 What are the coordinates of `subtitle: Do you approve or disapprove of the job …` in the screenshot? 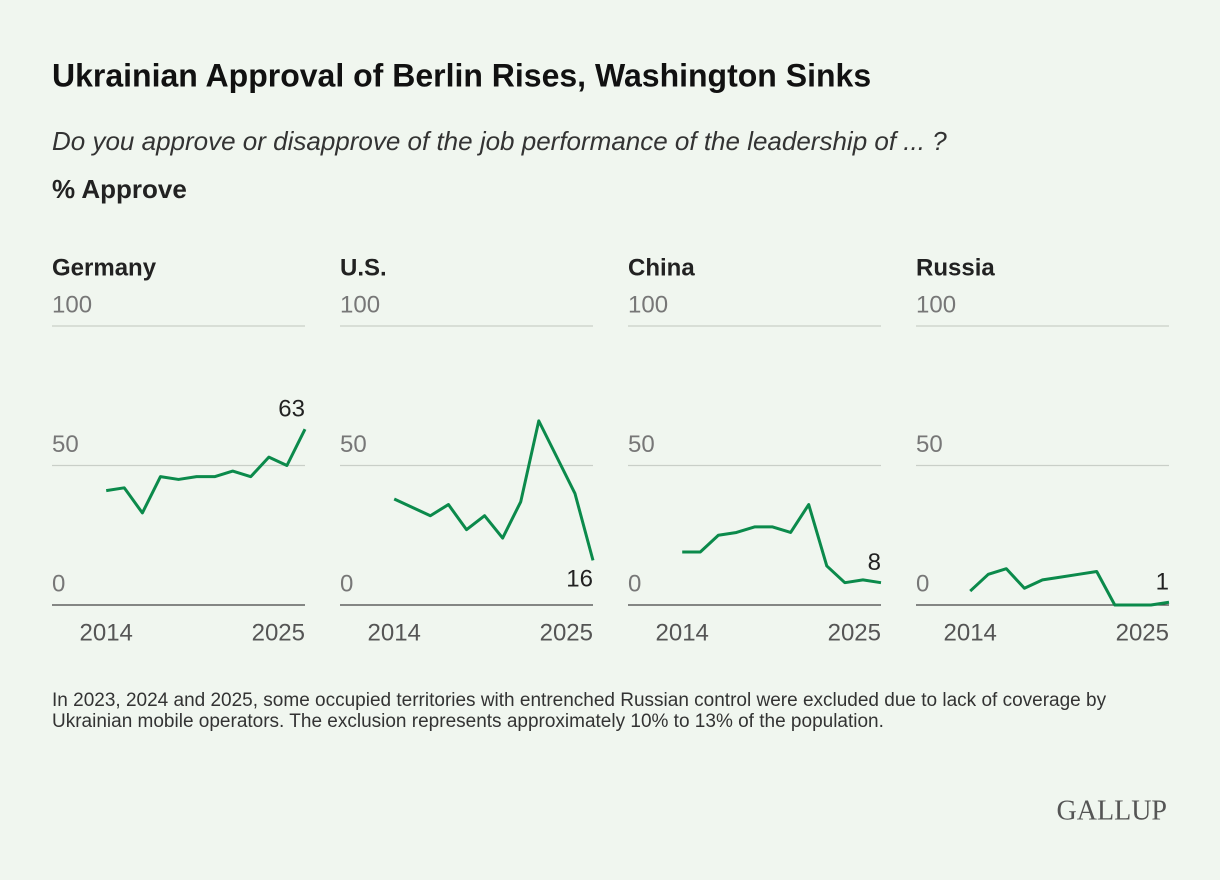 It's located at (499, 141).